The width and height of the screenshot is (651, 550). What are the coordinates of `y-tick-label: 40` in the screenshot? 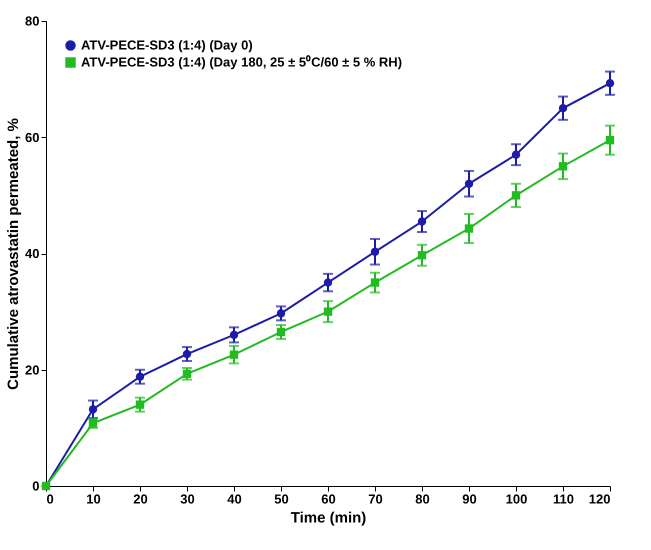 It's located at (32, 253).